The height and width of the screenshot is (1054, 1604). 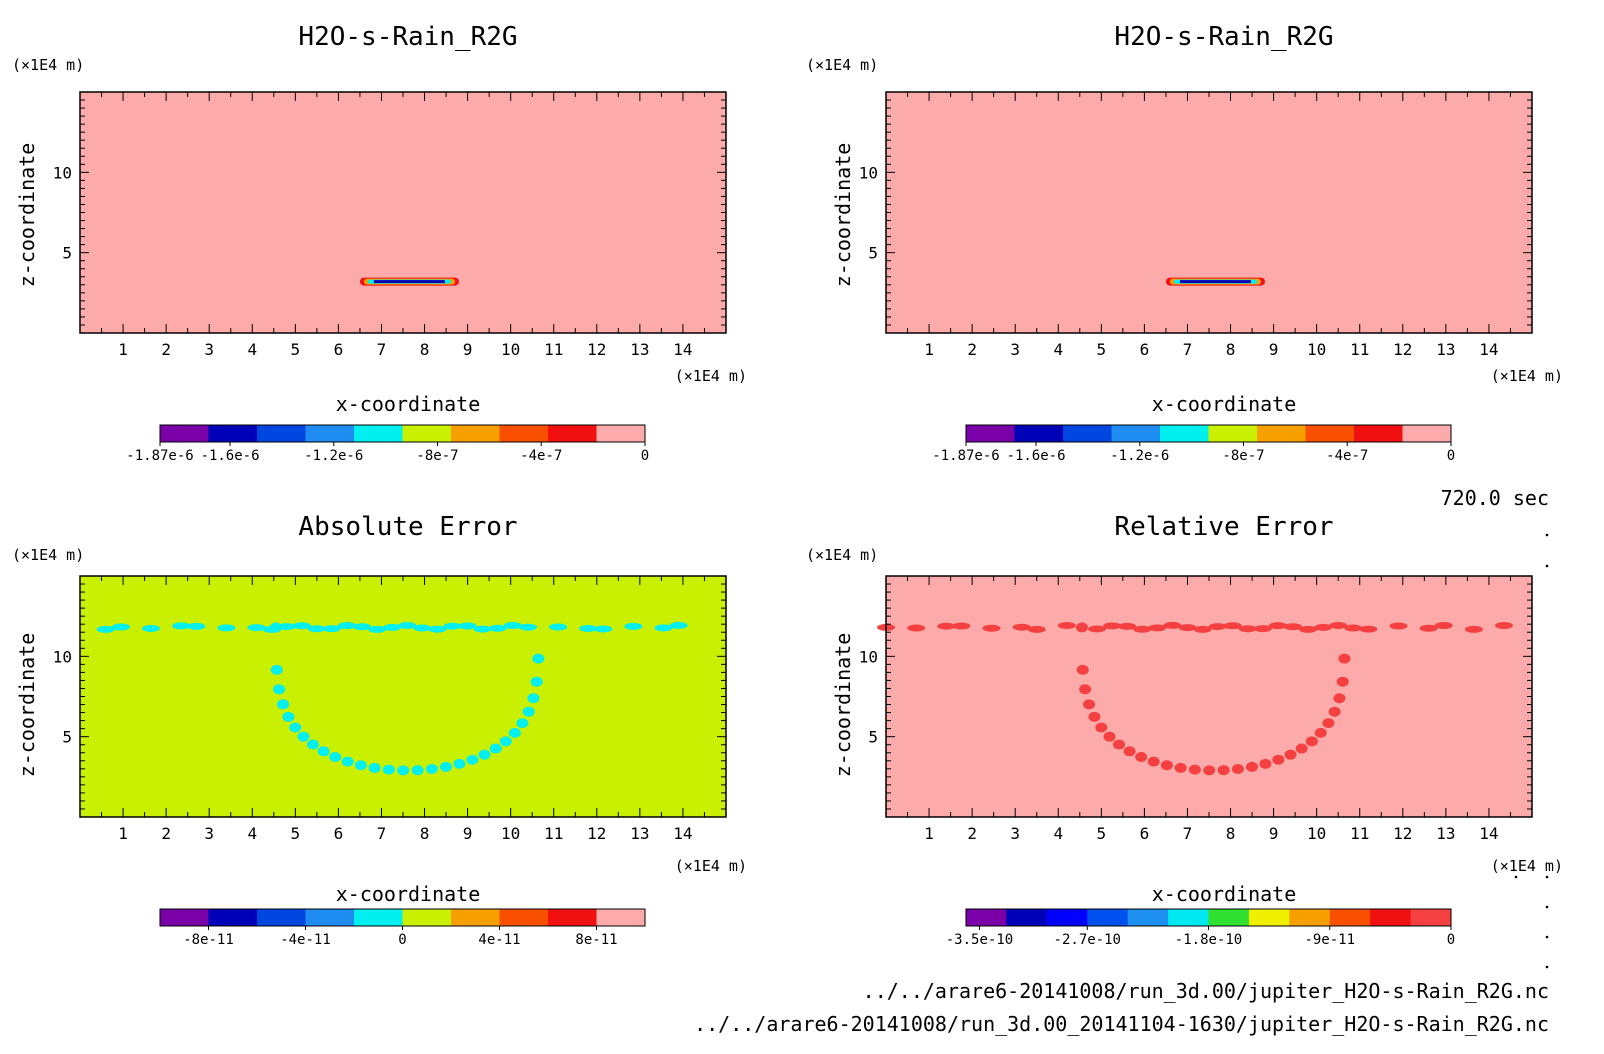 What do you see at coordinates (868, 172) in the screenshot?
I see `y-tick-label: 10` at bounding box center [868, 172].